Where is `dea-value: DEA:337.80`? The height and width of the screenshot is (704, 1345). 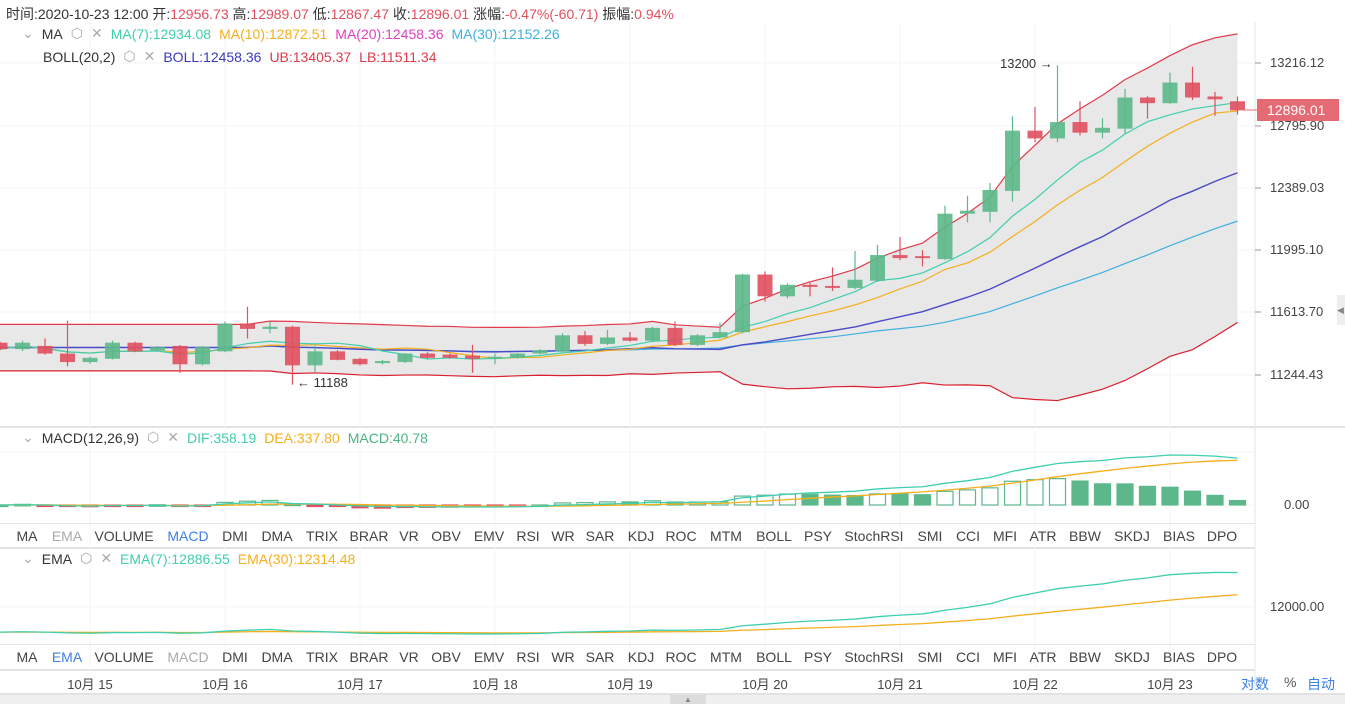
dea-value: DEA:337.80 is located at coordinates (302, 437).